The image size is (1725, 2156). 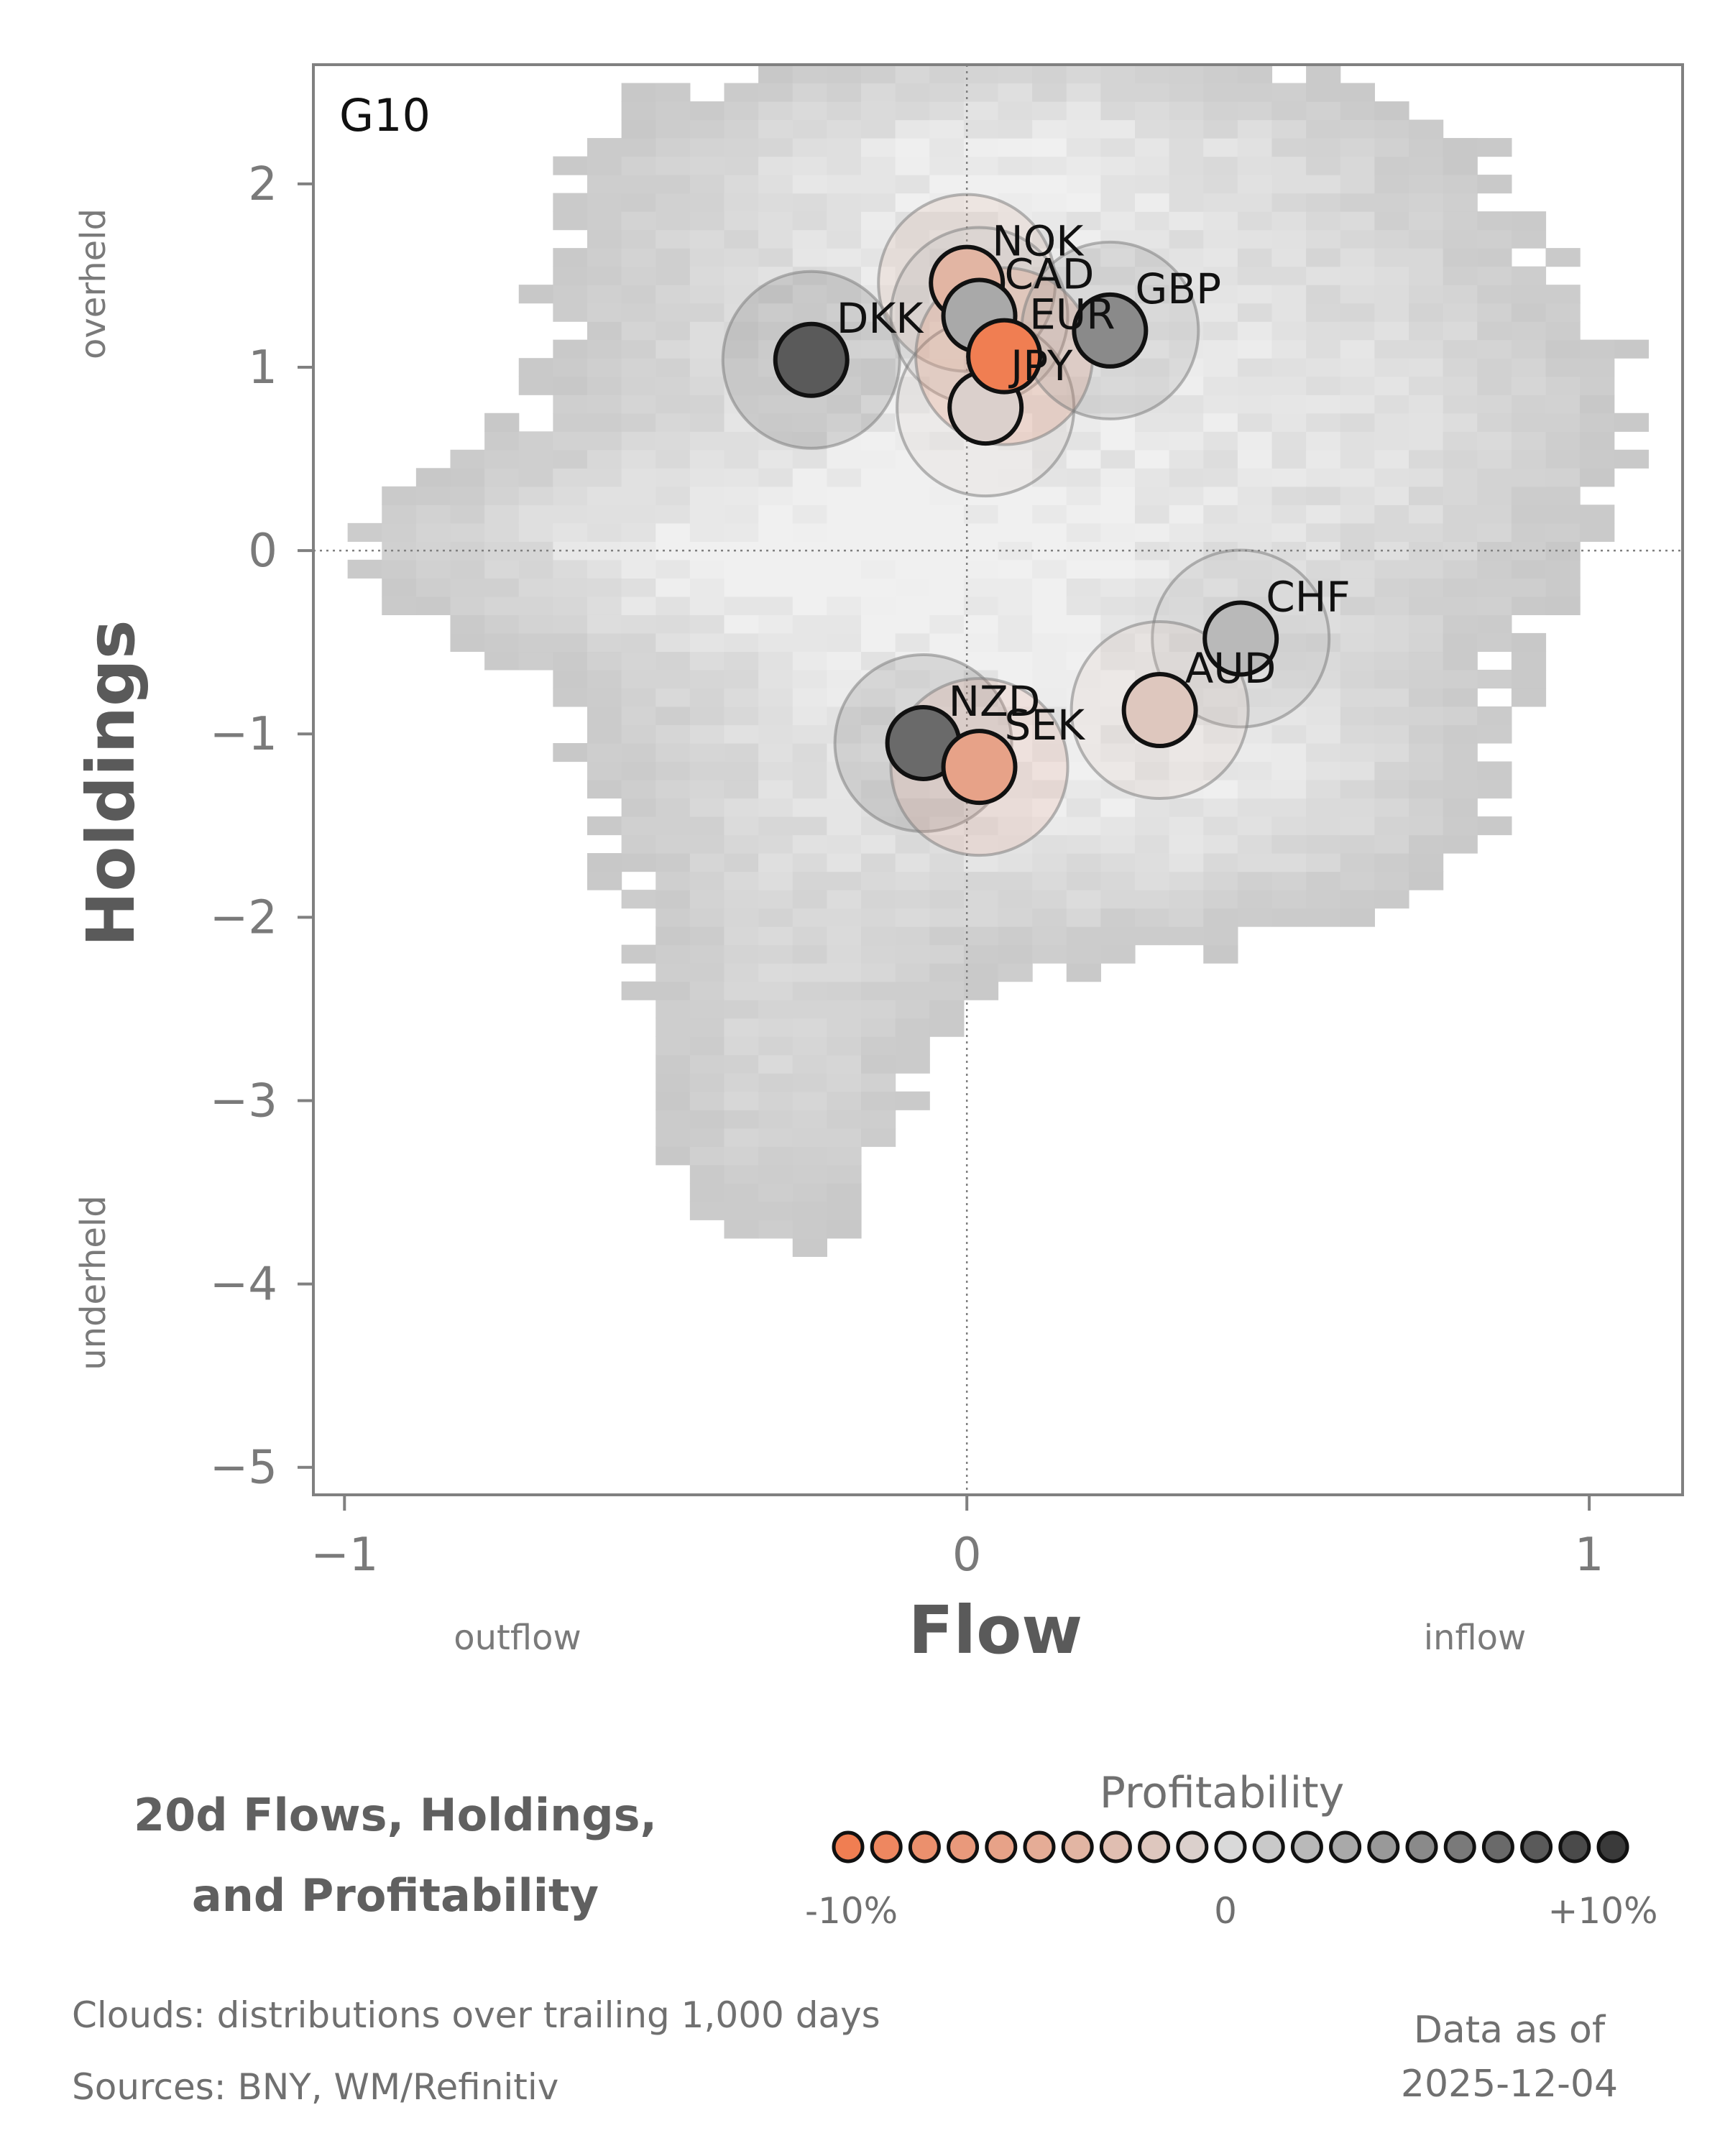 I want to click on point-label-jpy: JPY, so click(x=1040, y=366).